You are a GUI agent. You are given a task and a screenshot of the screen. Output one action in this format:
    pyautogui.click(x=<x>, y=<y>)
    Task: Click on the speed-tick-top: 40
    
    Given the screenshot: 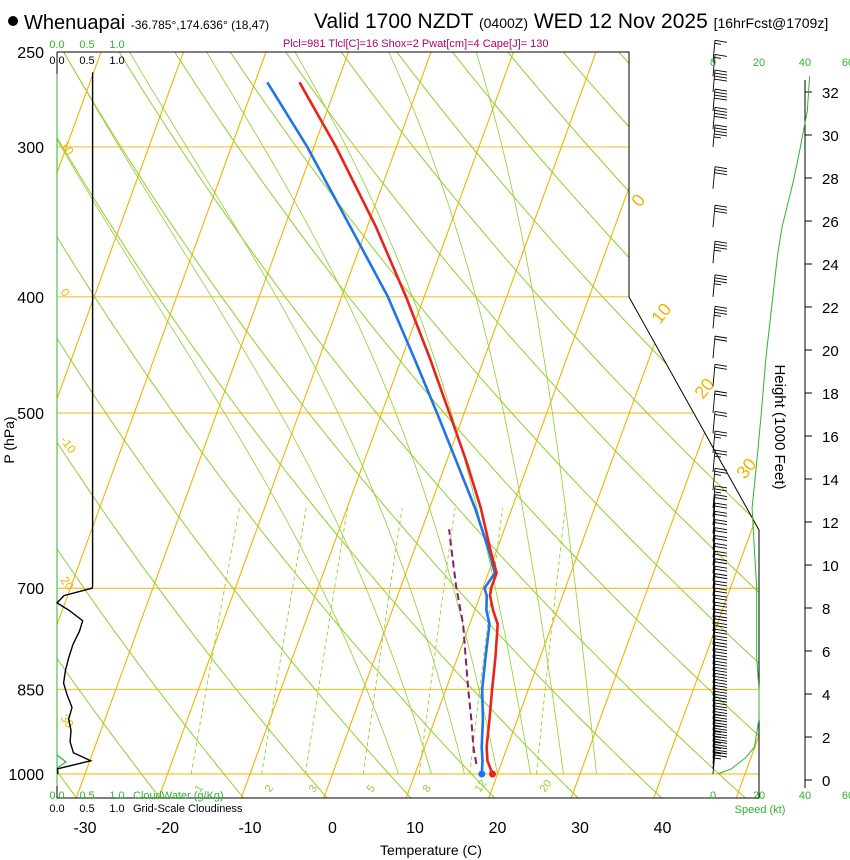 What is the action you would take?
    pyautogui.click(x=805, y=63)
    